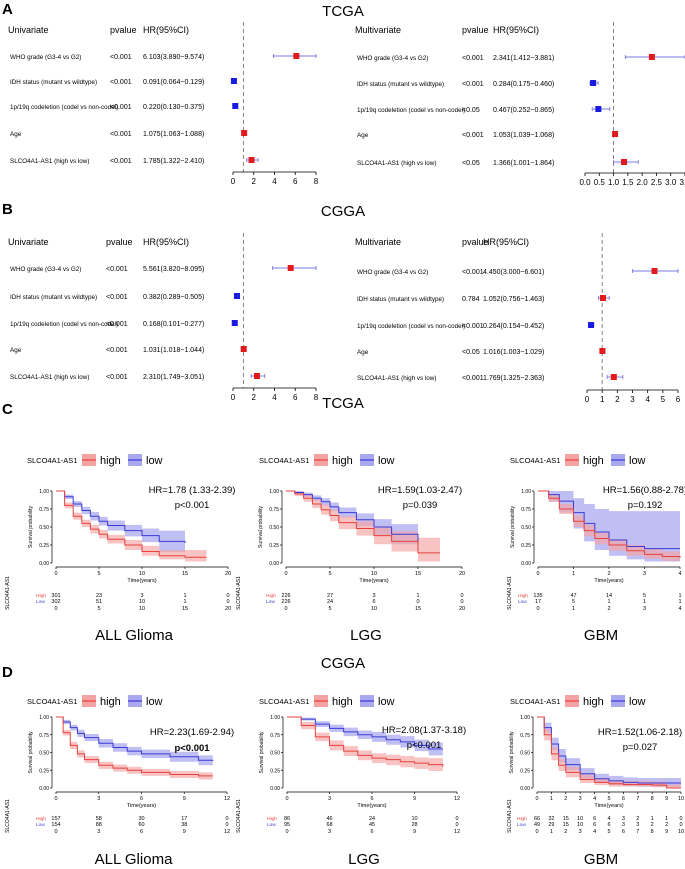 The height and width of the screenshot is (869, 685). I want to click on km-cohort-title: LGG, so click(364, 859).